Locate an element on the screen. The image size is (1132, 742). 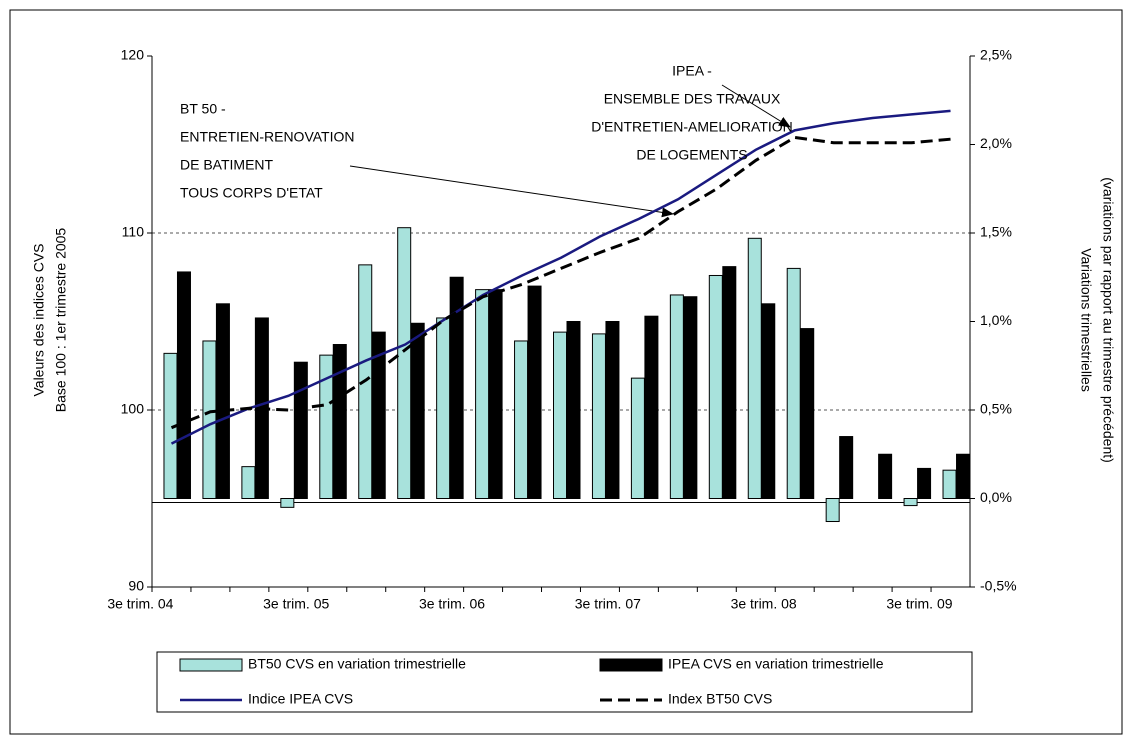
x-tick-label: 3e trim. 05 is located at coordinates (296, 604).